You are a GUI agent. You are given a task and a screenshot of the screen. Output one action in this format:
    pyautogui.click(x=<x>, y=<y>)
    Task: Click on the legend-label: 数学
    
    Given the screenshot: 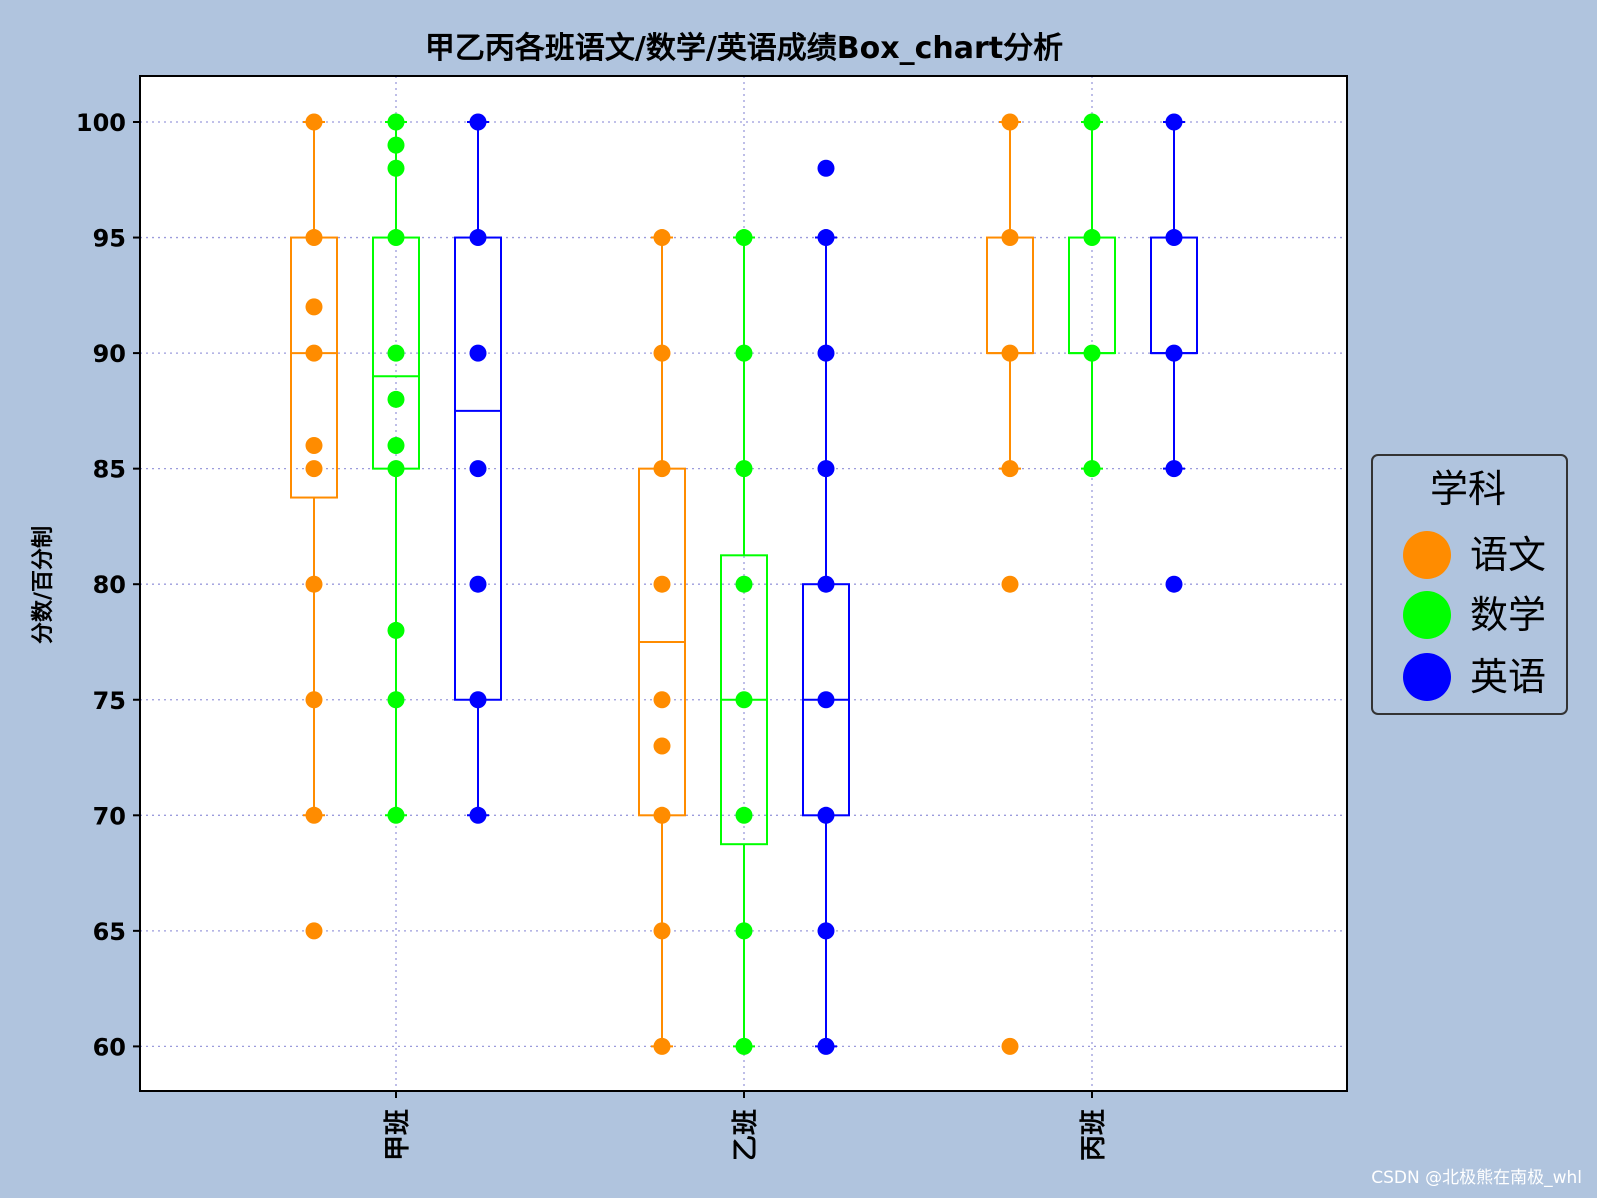 What is the action you would take?
    pyautogui.click(x=1508, y=615)
    